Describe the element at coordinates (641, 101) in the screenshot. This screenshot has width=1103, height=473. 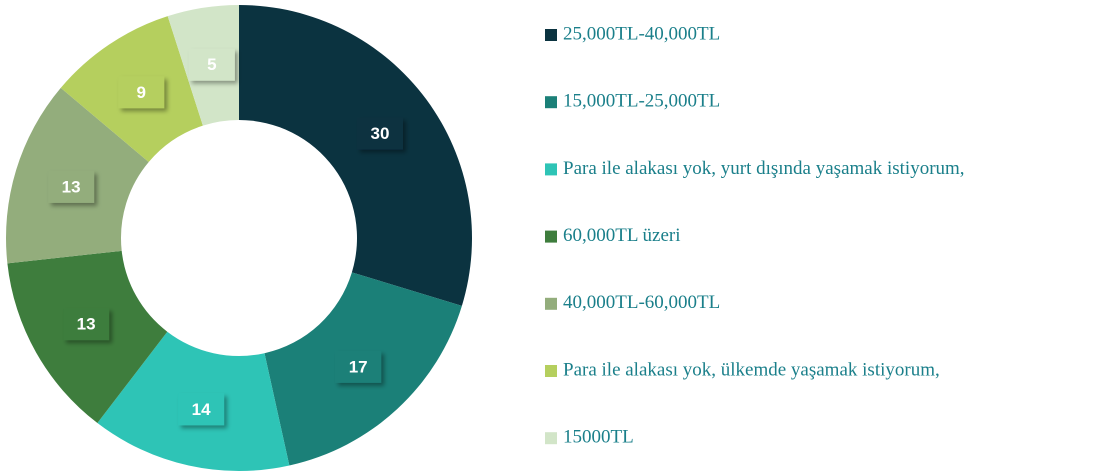
I see `legend-label: 15,000TL-25,000TL` at that location.